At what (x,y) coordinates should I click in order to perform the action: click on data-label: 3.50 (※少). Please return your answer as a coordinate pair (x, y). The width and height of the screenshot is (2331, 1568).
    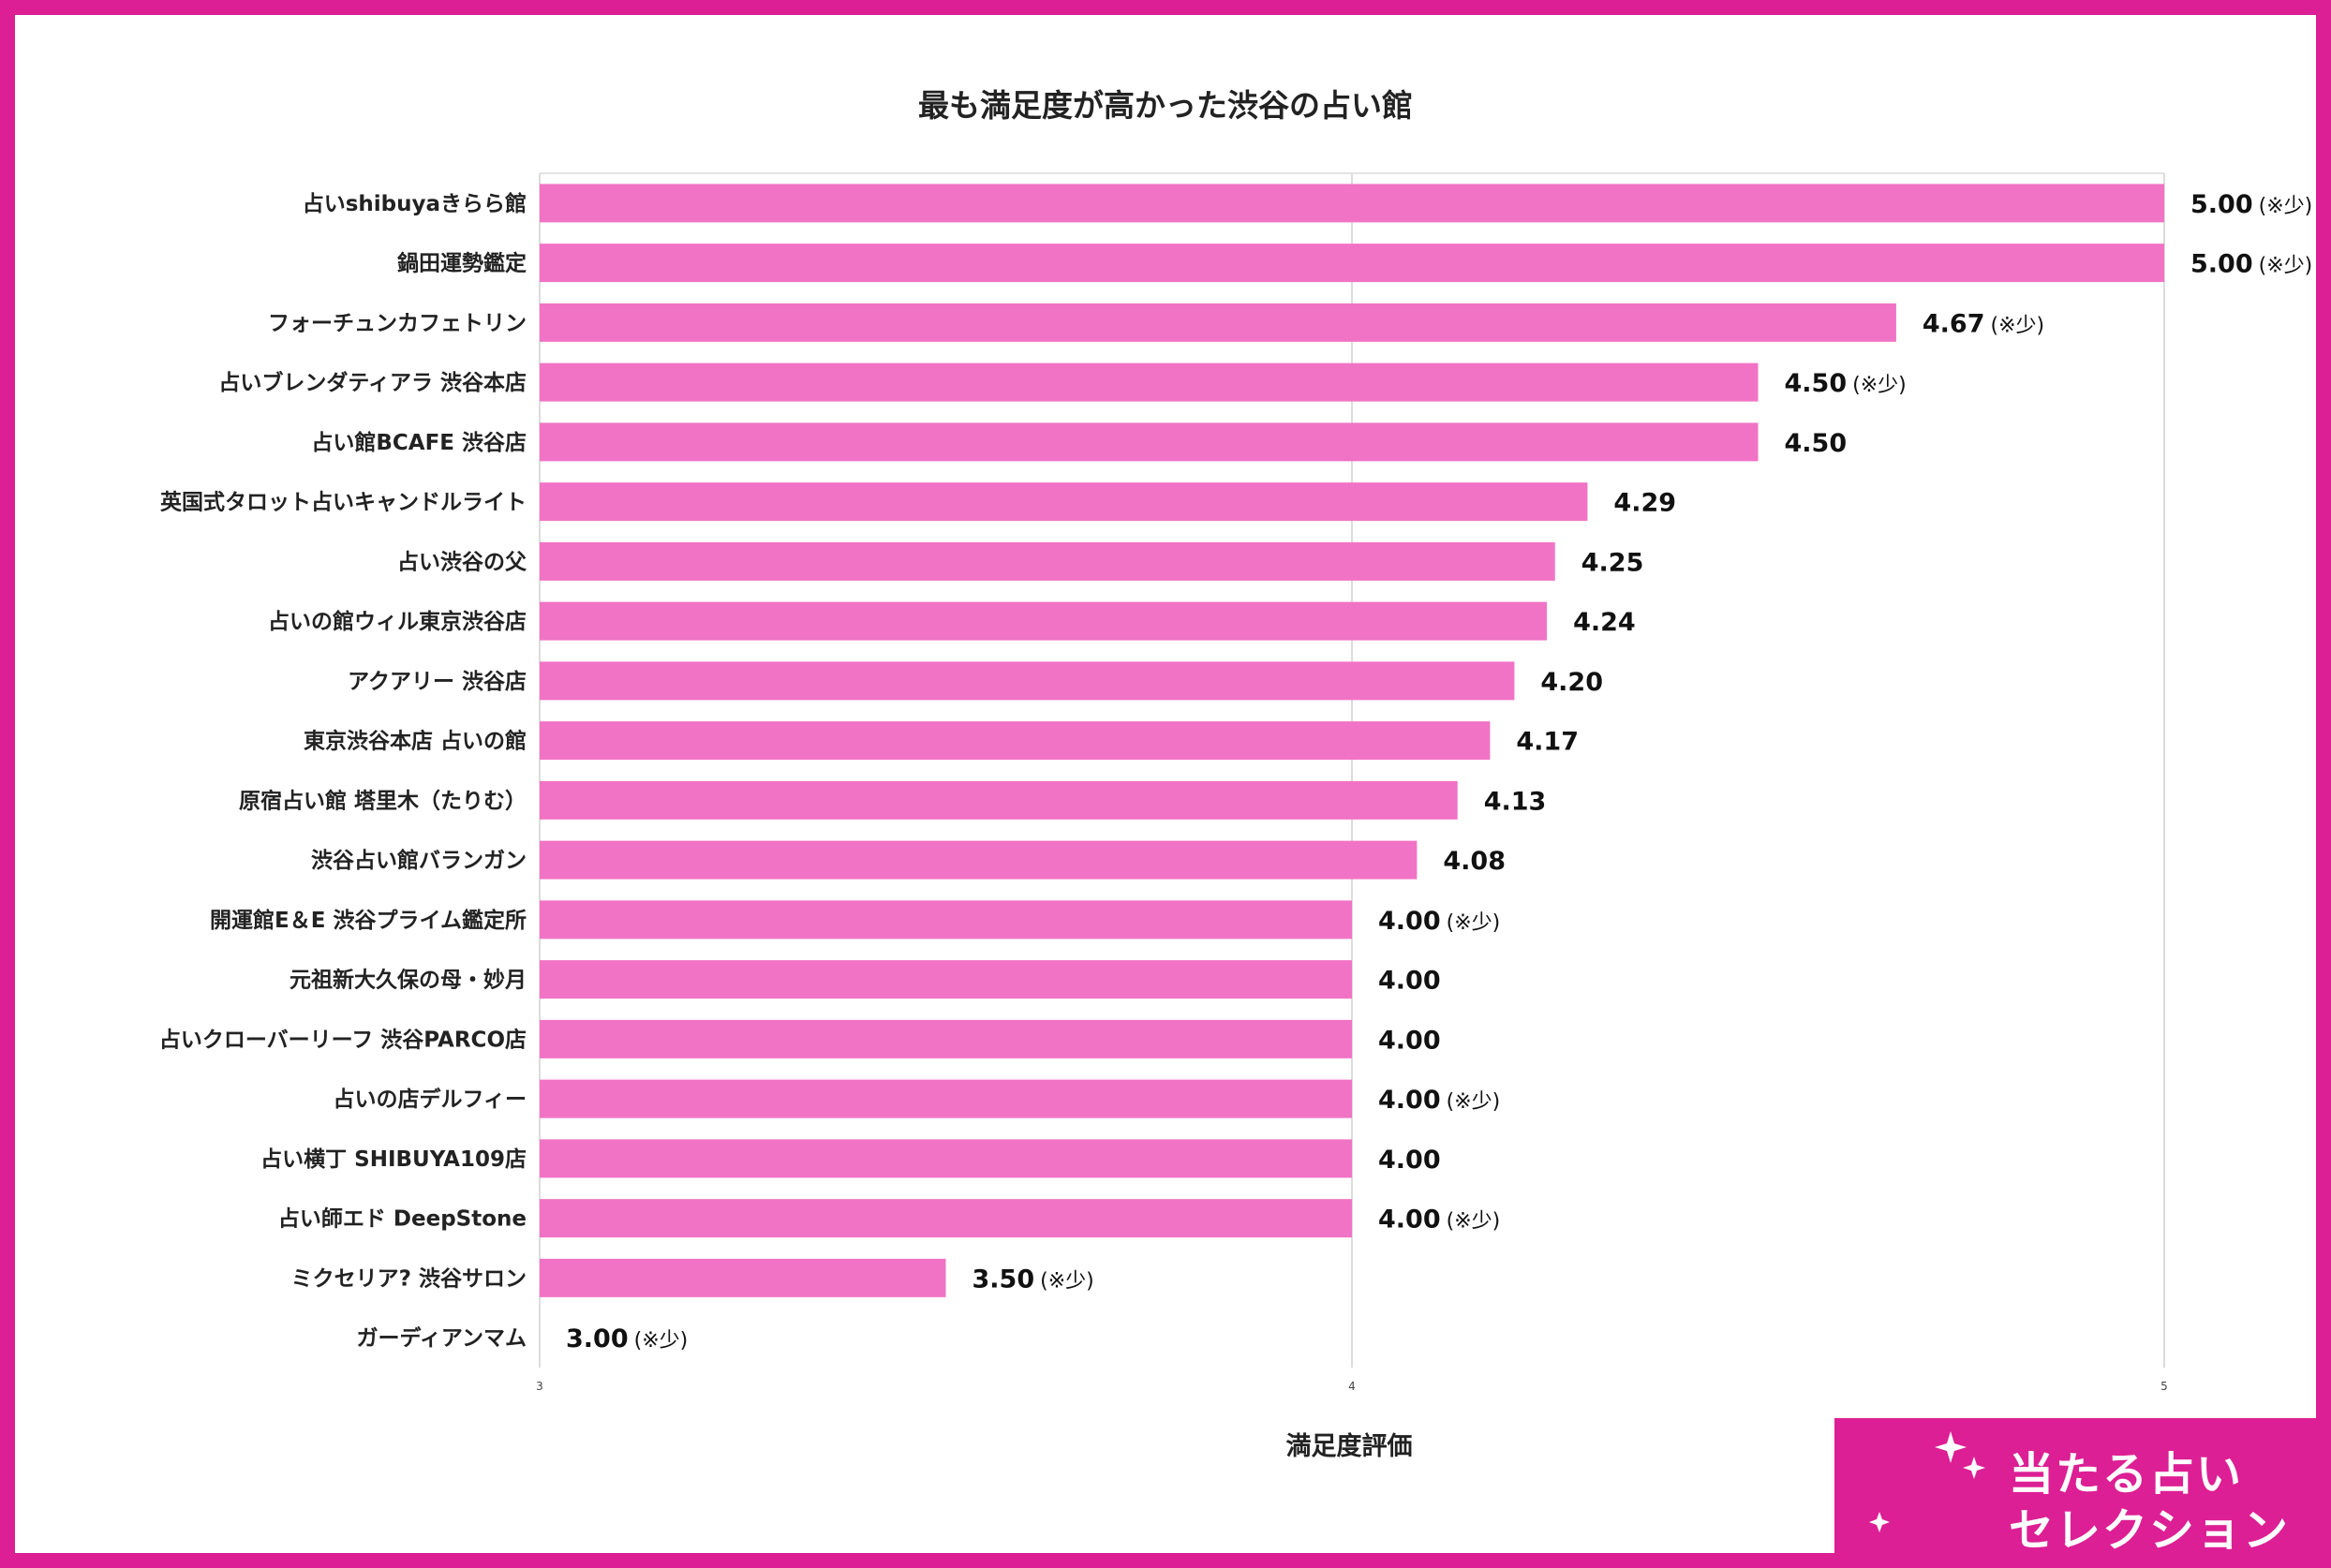
    Looking at the image, I should click on (1033, 1279).